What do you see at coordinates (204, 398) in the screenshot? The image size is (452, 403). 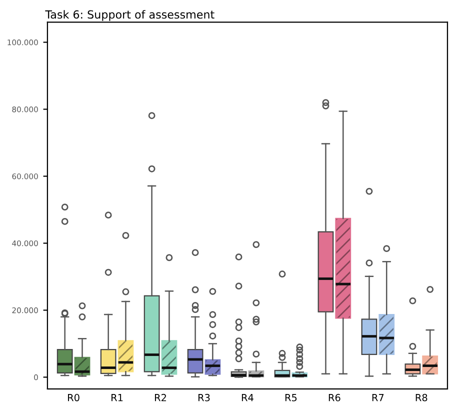 I see `x-tick-label: R3` at bounding box center [204, 398].